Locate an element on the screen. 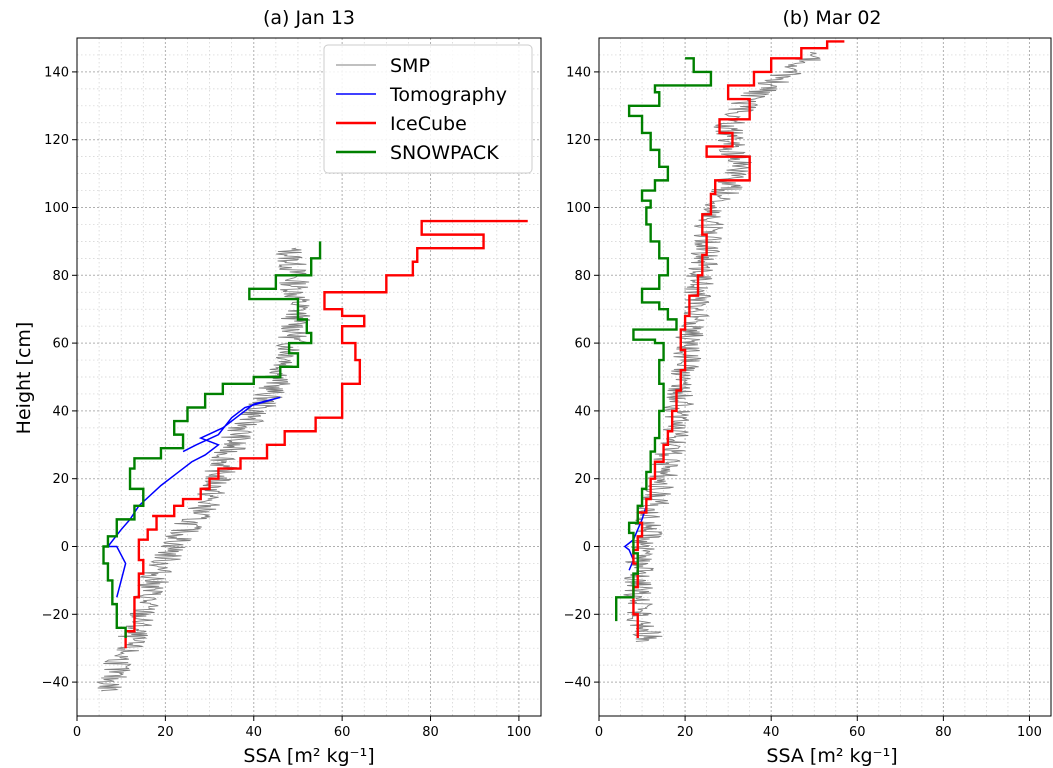  panel-a-legend-box is located at coordinates (428, 109).